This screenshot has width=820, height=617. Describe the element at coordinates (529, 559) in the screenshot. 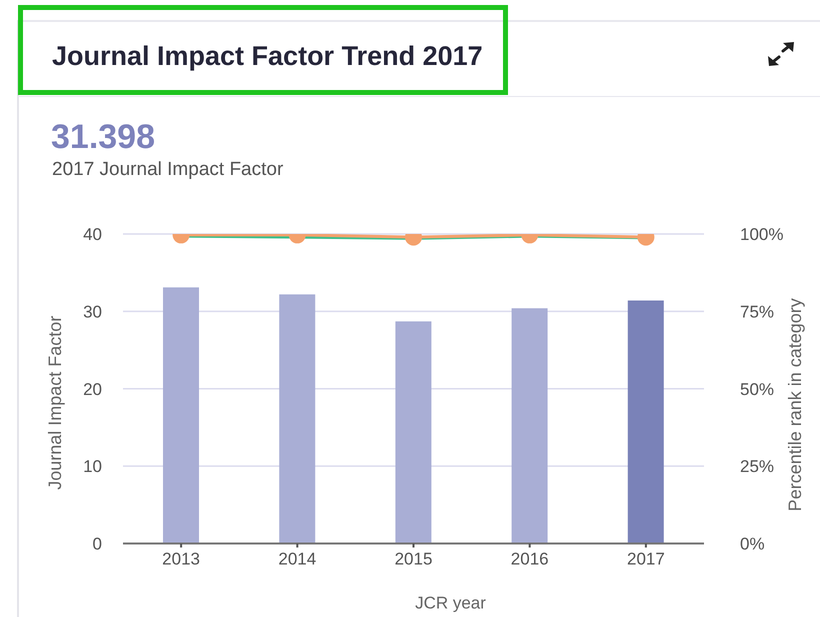

I see `x-tick-label: 2016` at that location.